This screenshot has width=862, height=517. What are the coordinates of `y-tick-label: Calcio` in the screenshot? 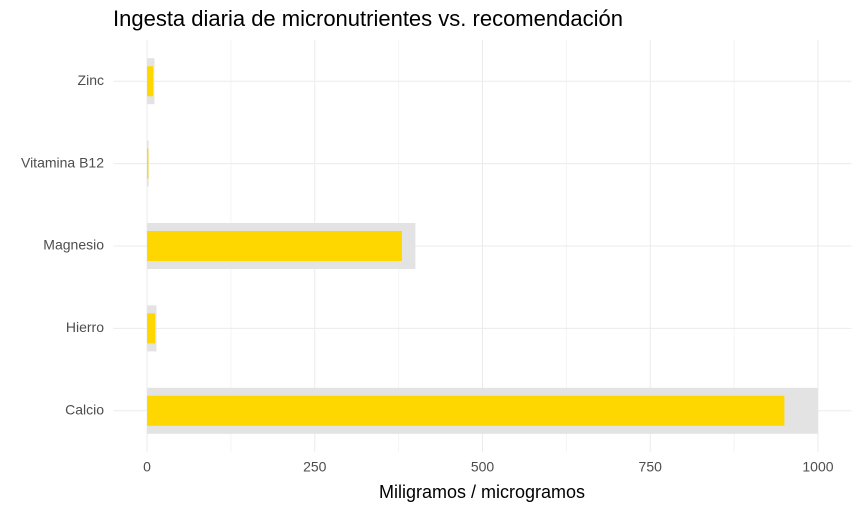 It's located at (84, 410).